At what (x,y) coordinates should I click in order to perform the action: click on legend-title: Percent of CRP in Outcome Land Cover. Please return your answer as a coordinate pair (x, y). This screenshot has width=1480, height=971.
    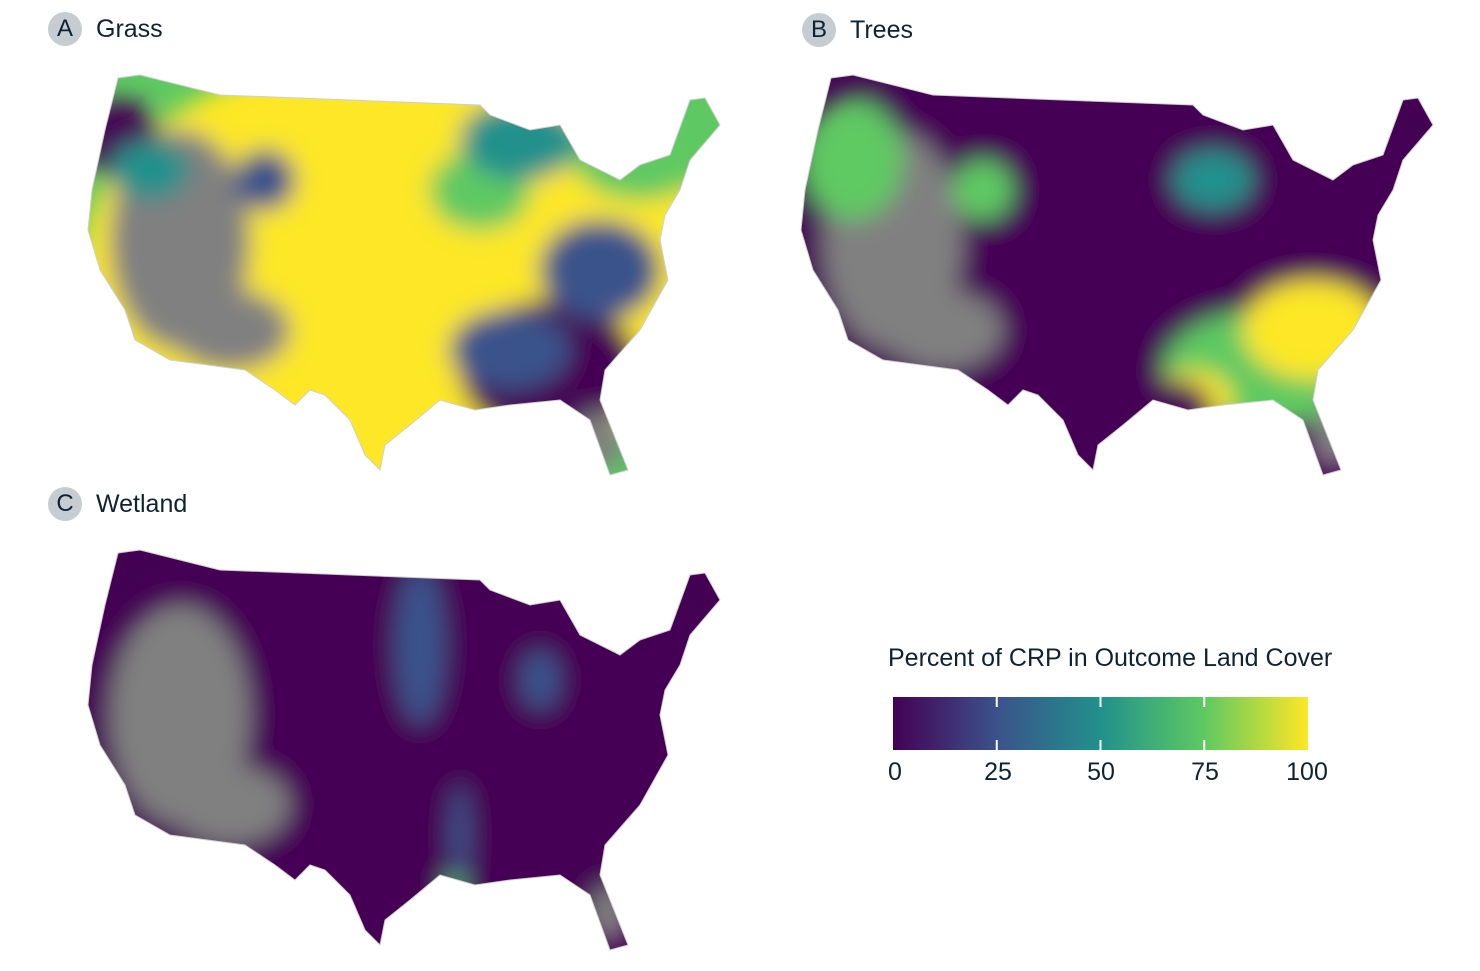
    Looking at the image, I should click on (1110, 658).